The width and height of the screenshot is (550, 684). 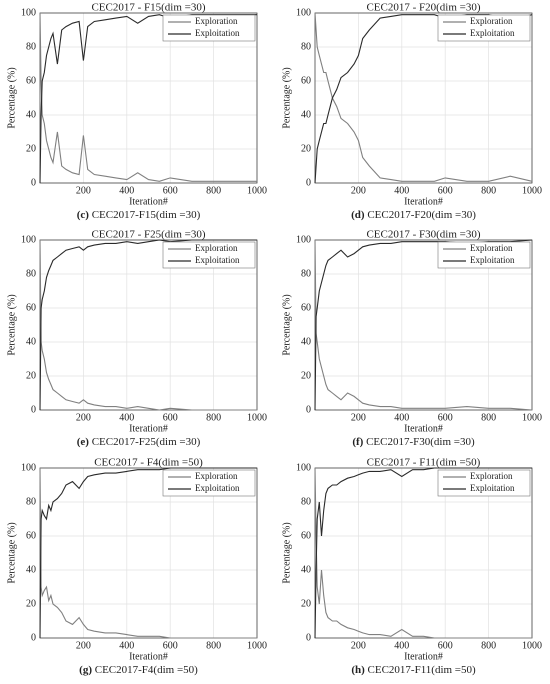 I want to click on caption: (e) CEC2017-F25(dim =30), so click(x=139, y=442).